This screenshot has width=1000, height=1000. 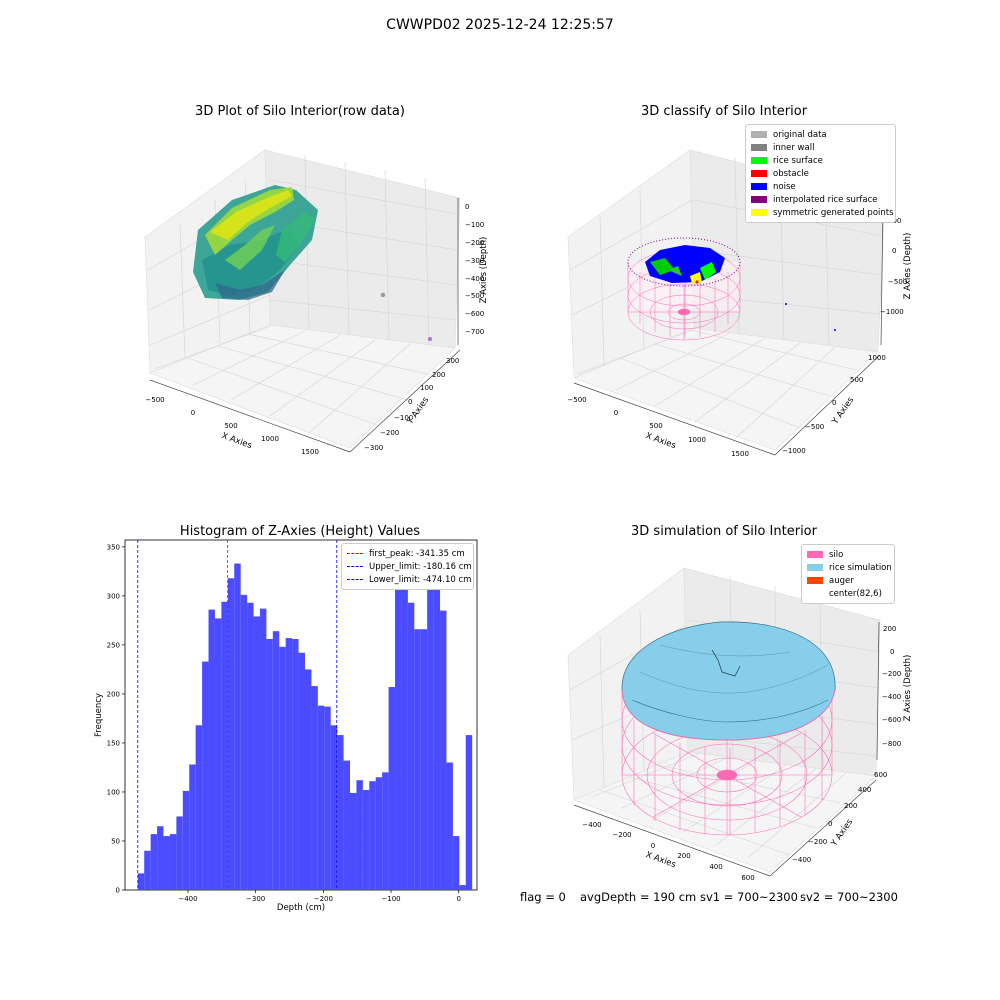 I want to click on panel4-y-label: Y Axies, so click(x=842, y=833).